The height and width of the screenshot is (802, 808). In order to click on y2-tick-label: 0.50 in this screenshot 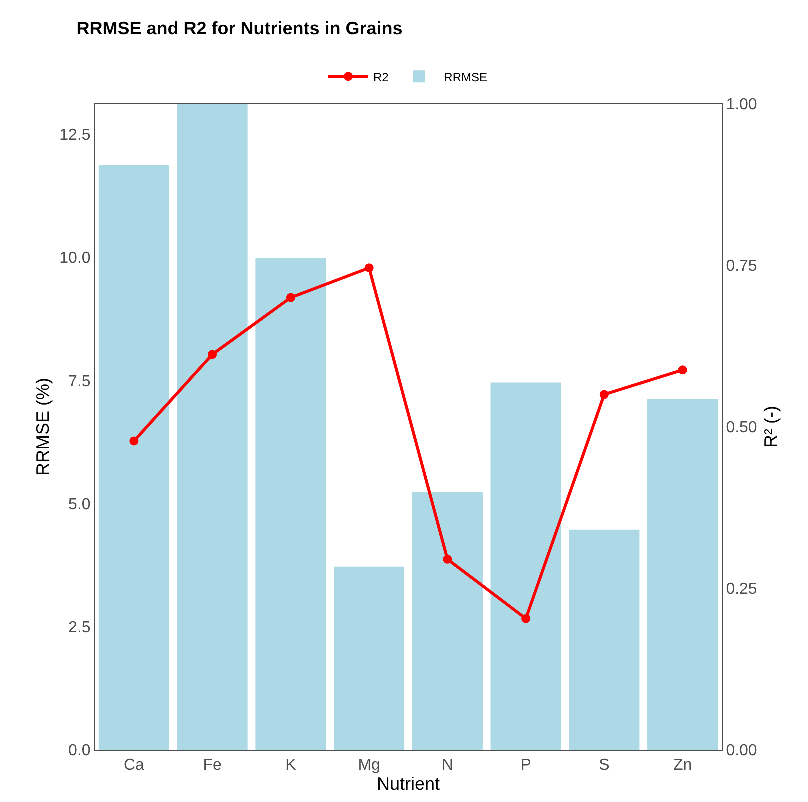, I will do `click(742, 428)`.